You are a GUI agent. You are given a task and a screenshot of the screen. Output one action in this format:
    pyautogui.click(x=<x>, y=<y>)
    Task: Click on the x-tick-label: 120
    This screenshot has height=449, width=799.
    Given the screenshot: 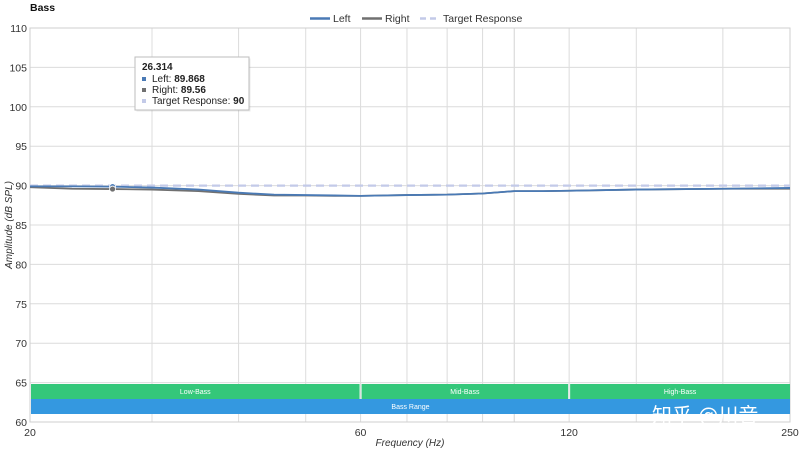 What is the action you would take?
    pyautogui.click(x=569, y=433)
    